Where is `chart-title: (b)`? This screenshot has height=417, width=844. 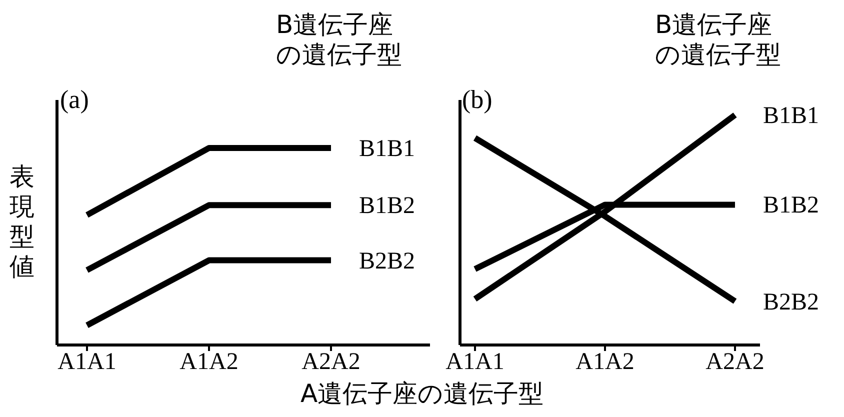 chart-title: (b) is located at coordinates (477, 99).